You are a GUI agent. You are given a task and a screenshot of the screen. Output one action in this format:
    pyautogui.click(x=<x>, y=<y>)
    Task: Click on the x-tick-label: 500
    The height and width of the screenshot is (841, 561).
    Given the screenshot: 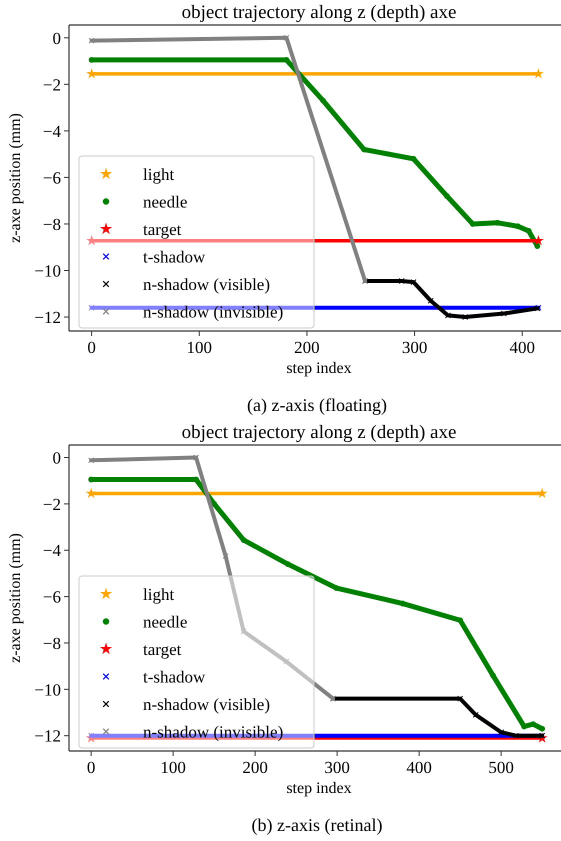 What is the action you would take?
    pyautogui.click(x=501, y=767)
    